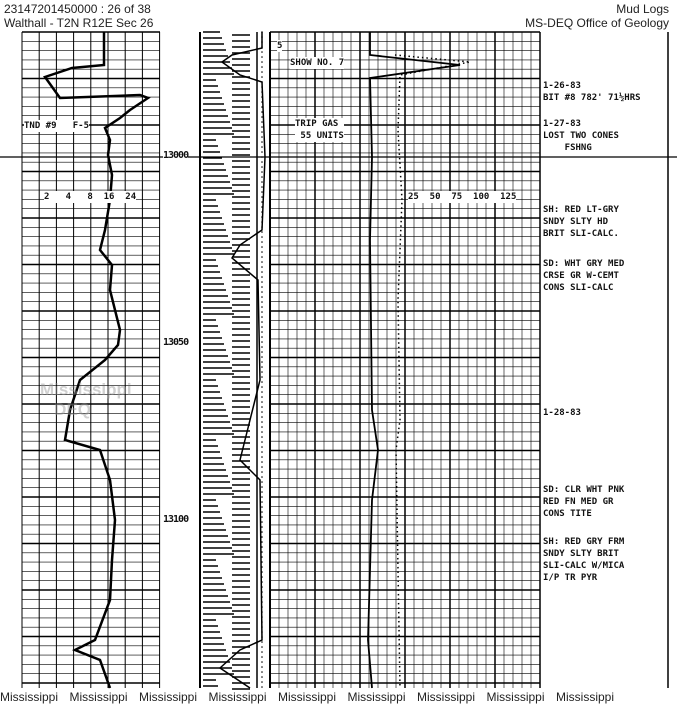 Image resolution: width=677 pixels, height=705 pixels. What do you see at coordinates (592, 92) in the screenshot?
I see `remark-bit: 1-26-83 BIT #8 782' 71½HRS` at bounding box center [592, 92].